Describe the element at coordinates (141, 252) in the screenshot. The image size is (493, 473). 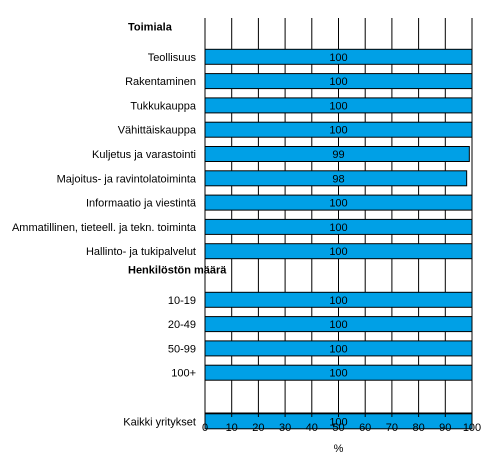
I see `category-label: Hallinto- ja tukipalvelut` at that location.